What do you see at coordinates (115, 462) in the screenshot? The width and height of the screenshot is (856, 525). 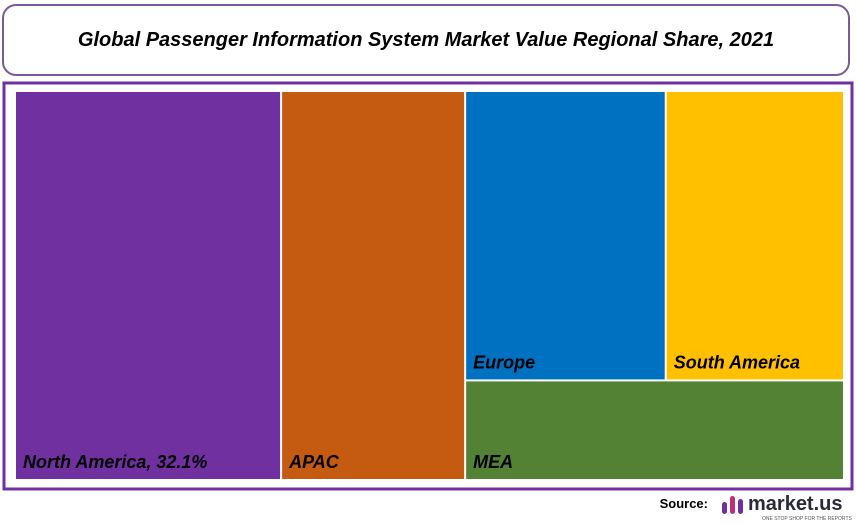 I see `tile-label: North America, 32.1%` at bounding box center [115, 462].